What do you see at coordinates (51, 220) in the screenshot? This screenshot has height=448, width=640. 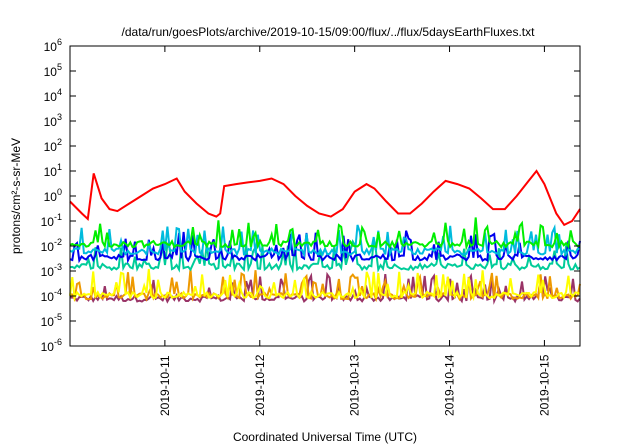 I see `y-tick-label: 10⁻¹` at bounding box center [51, 220].